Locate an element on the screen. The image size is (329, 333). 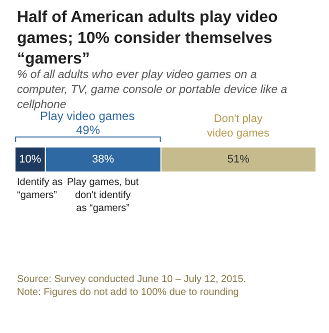
series-label: Play games, but don't identify as “gamers” is located at coordinates (103, 195).